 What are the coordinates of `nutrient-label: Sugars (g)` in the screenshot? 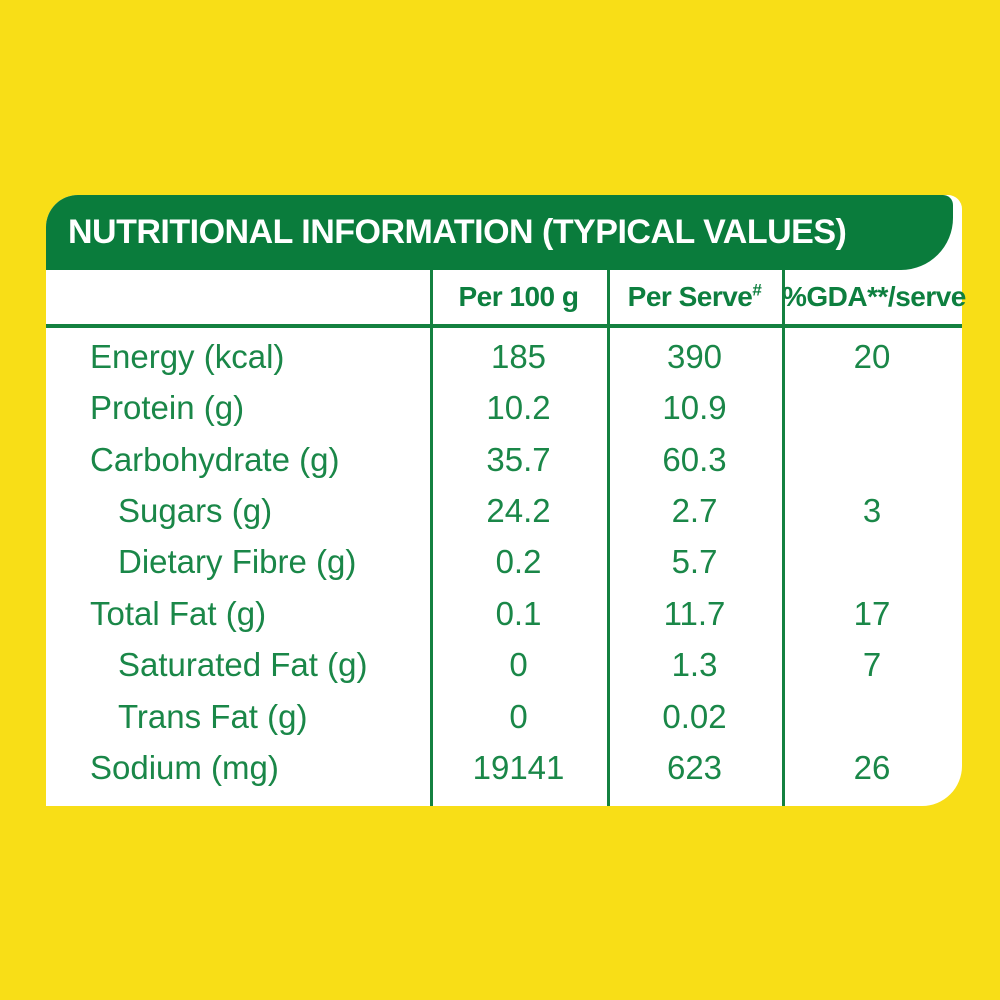 It's located at (195, 511).